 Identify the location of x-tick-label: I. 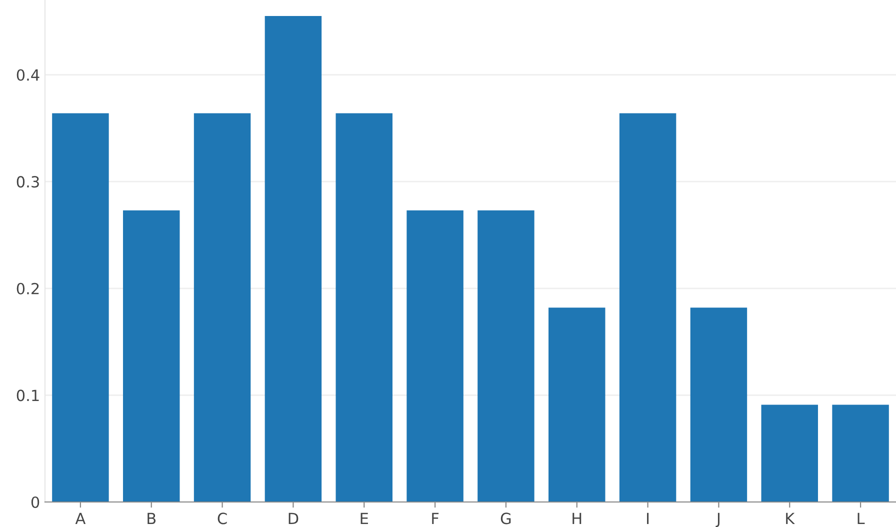
(648, 518).